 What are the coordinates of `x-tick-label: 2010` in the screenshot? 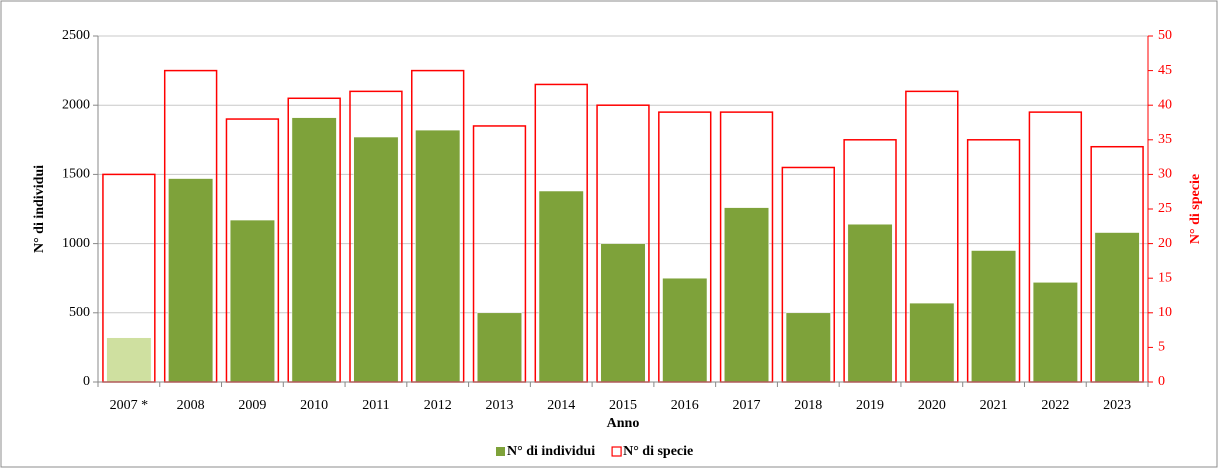 It's located at (314, 405).